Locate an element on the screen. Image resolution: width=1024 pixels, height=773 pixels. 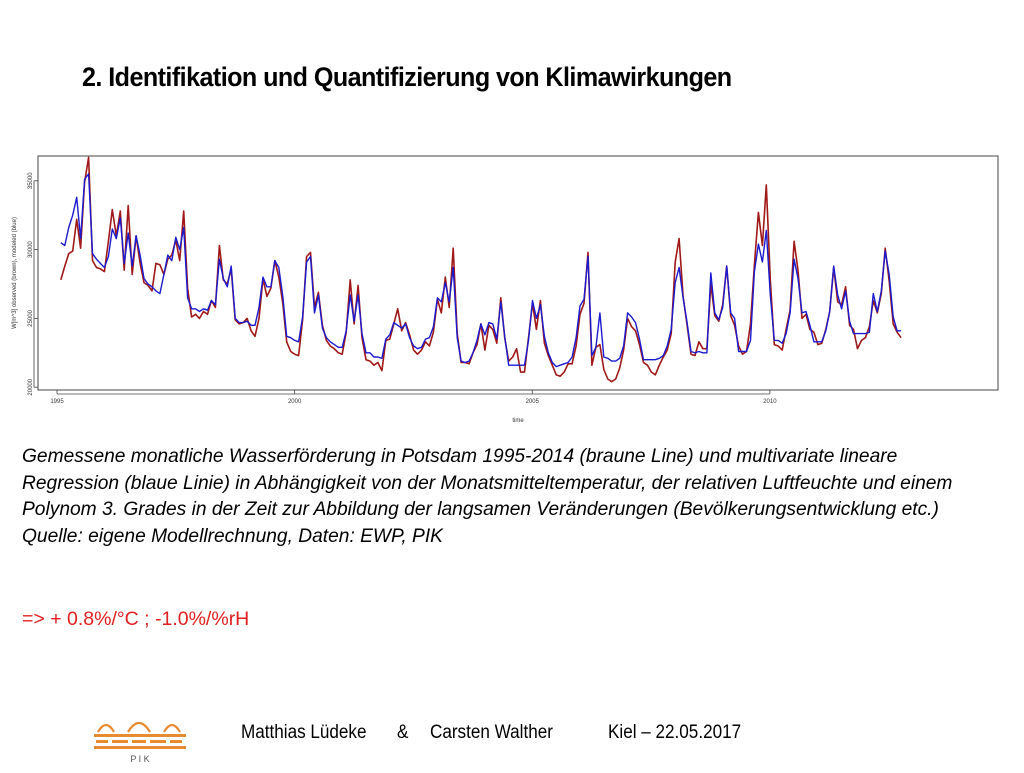
pik-logo-text: P I K is located at coordinates (139, 759).